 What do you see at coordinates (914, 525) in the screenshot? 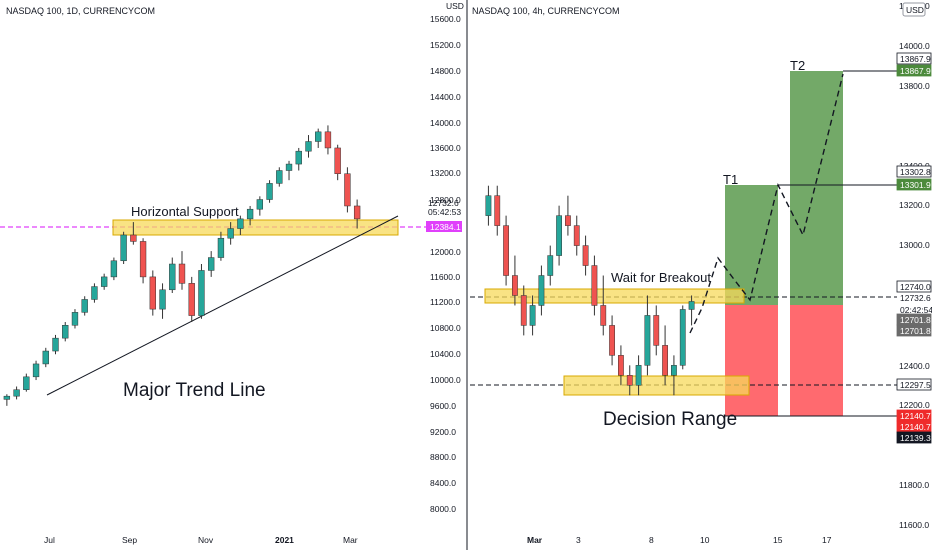
I see `right-y-tick: 11600.0` at bounding box center [914, 525].